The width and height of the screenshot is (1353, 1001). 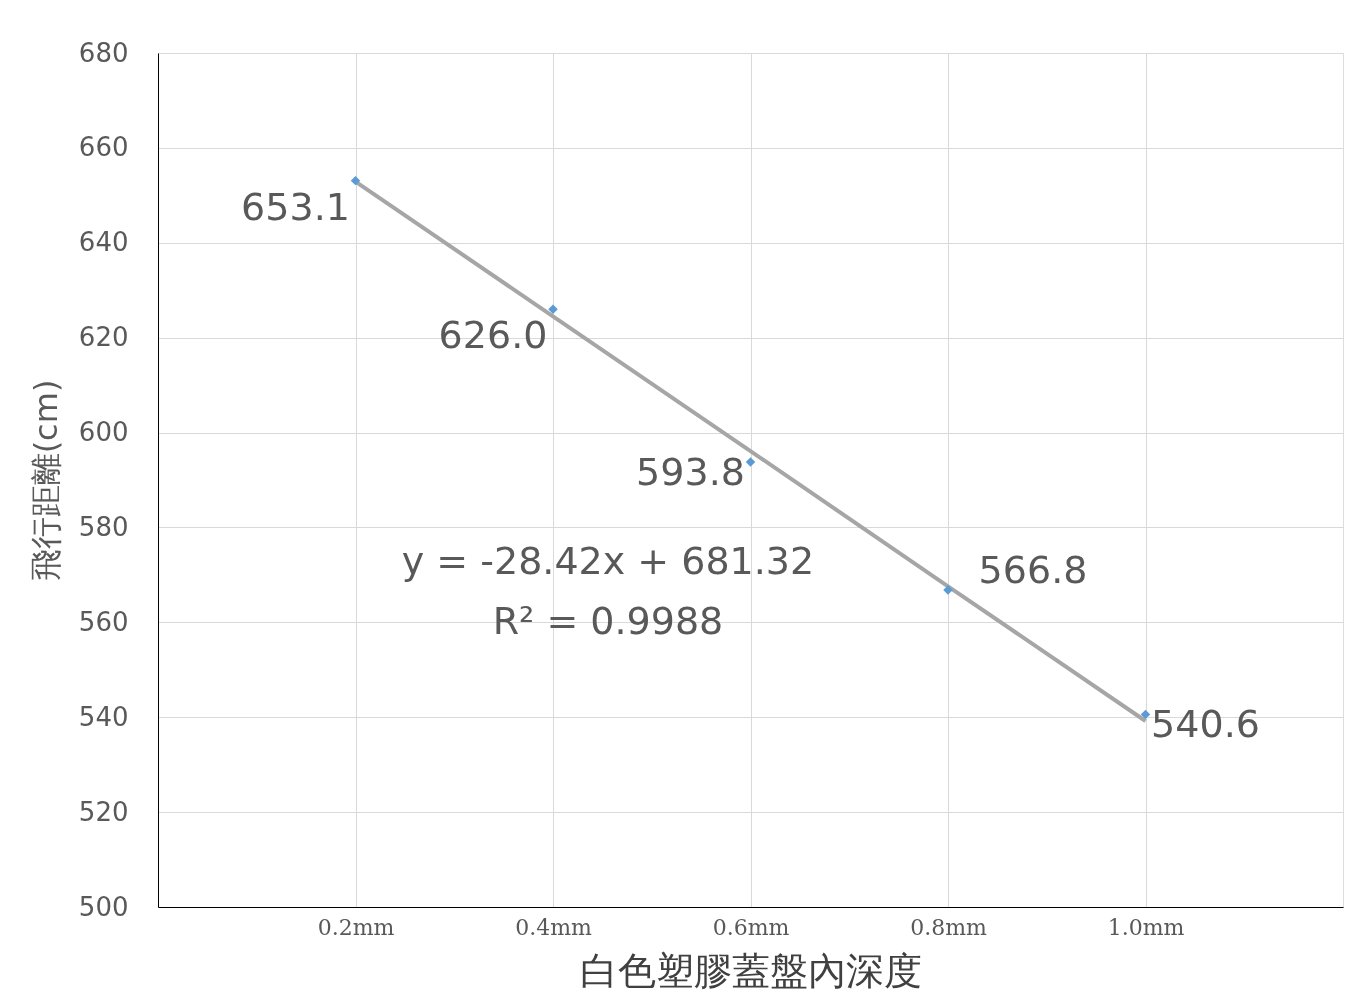 What do you see at coordinates (608, 621) in the screenshot?
I see `annotation: R² = 0.9988` at bounding box center [608, 621].